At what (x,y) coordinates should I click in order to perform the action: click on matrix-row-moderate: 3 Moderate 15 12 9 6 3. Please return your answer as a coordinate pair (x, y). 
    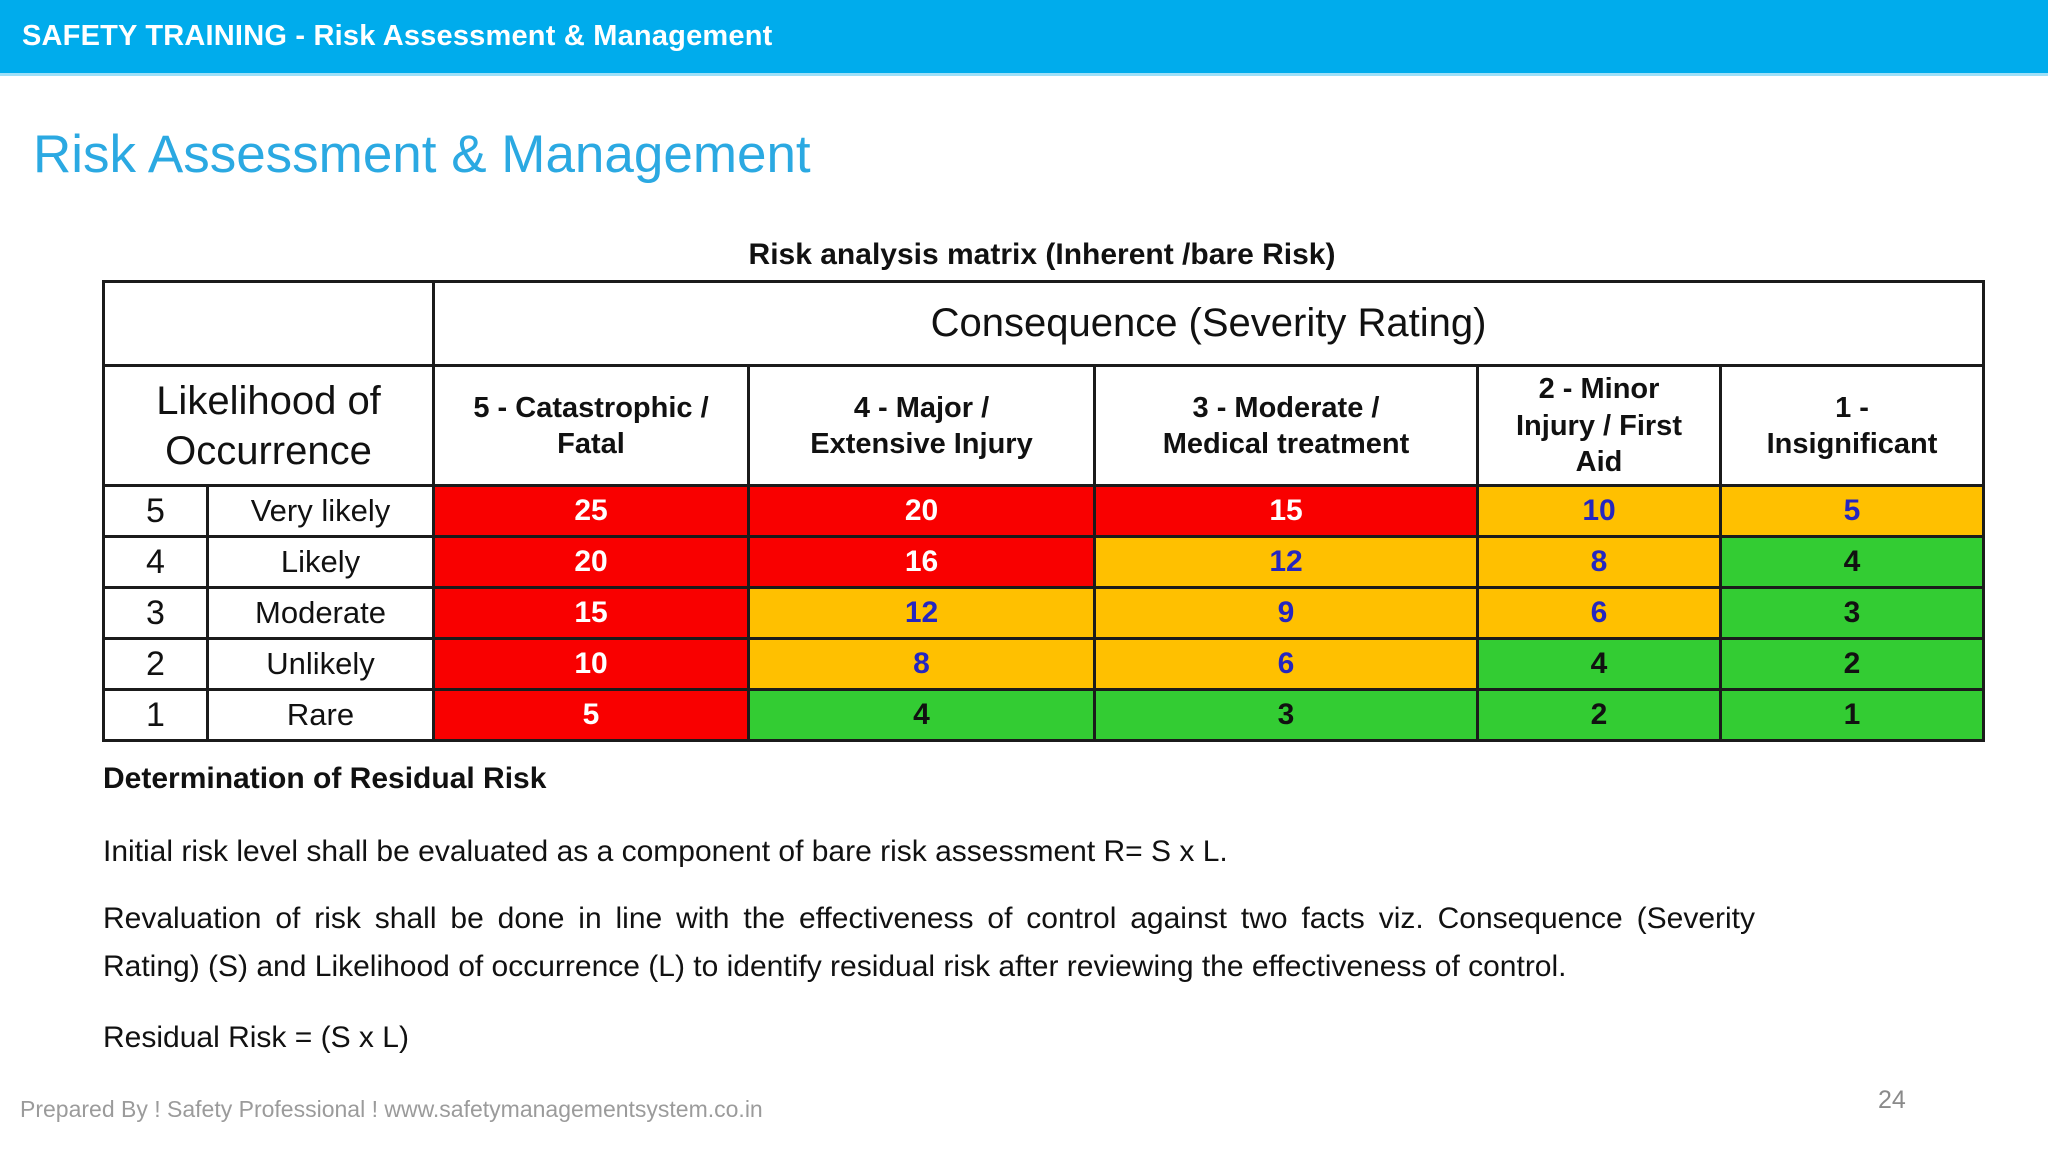
    Looking at the image, I should click on (1044, 613).